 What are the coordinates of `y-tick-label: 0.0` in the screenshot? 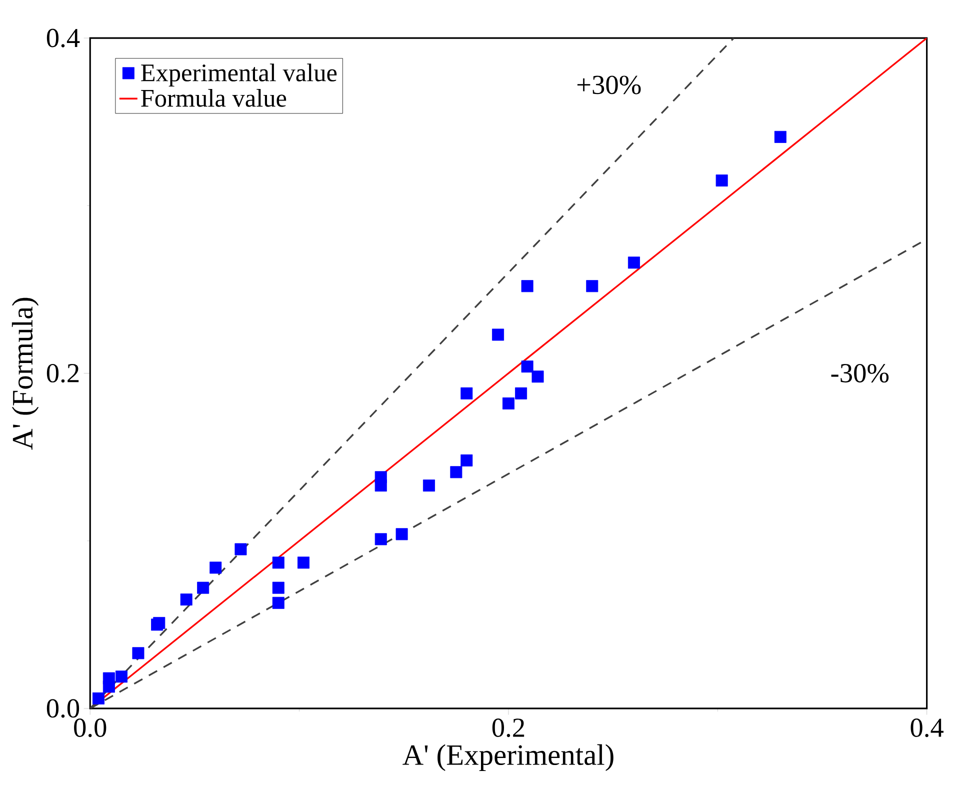 It's located at (63, 708).